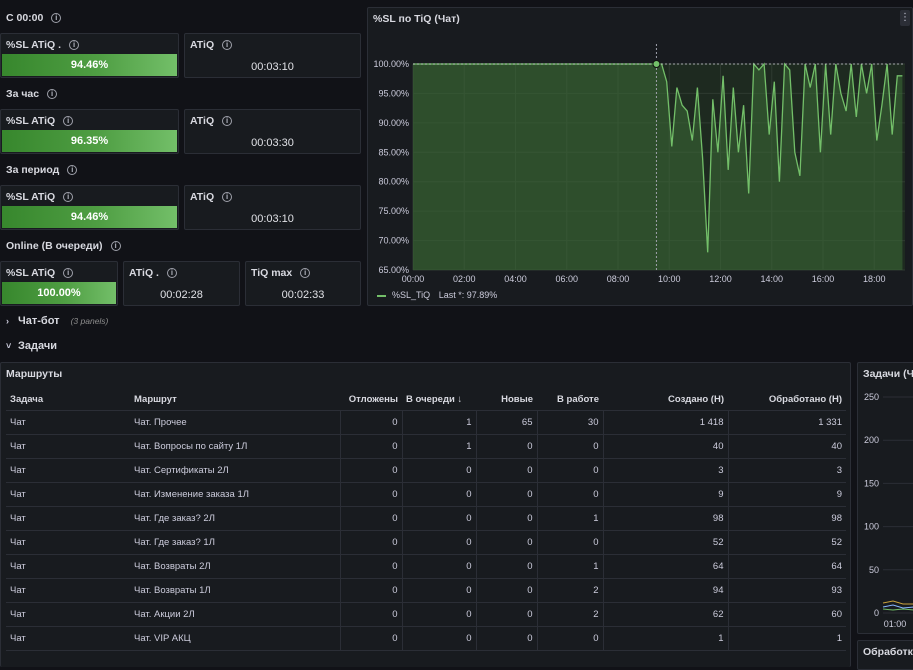 This screenshot has width=913, height=670. I want to click on kebab-menu-icon: ⋮, so click(905, 18).